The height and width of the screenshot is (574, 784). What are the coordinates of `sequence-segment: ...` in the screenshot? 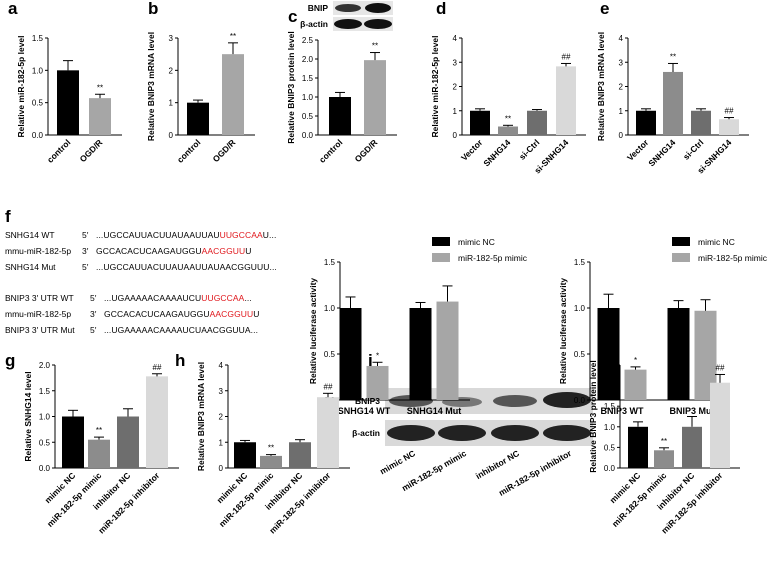 It's located at (247, 298).